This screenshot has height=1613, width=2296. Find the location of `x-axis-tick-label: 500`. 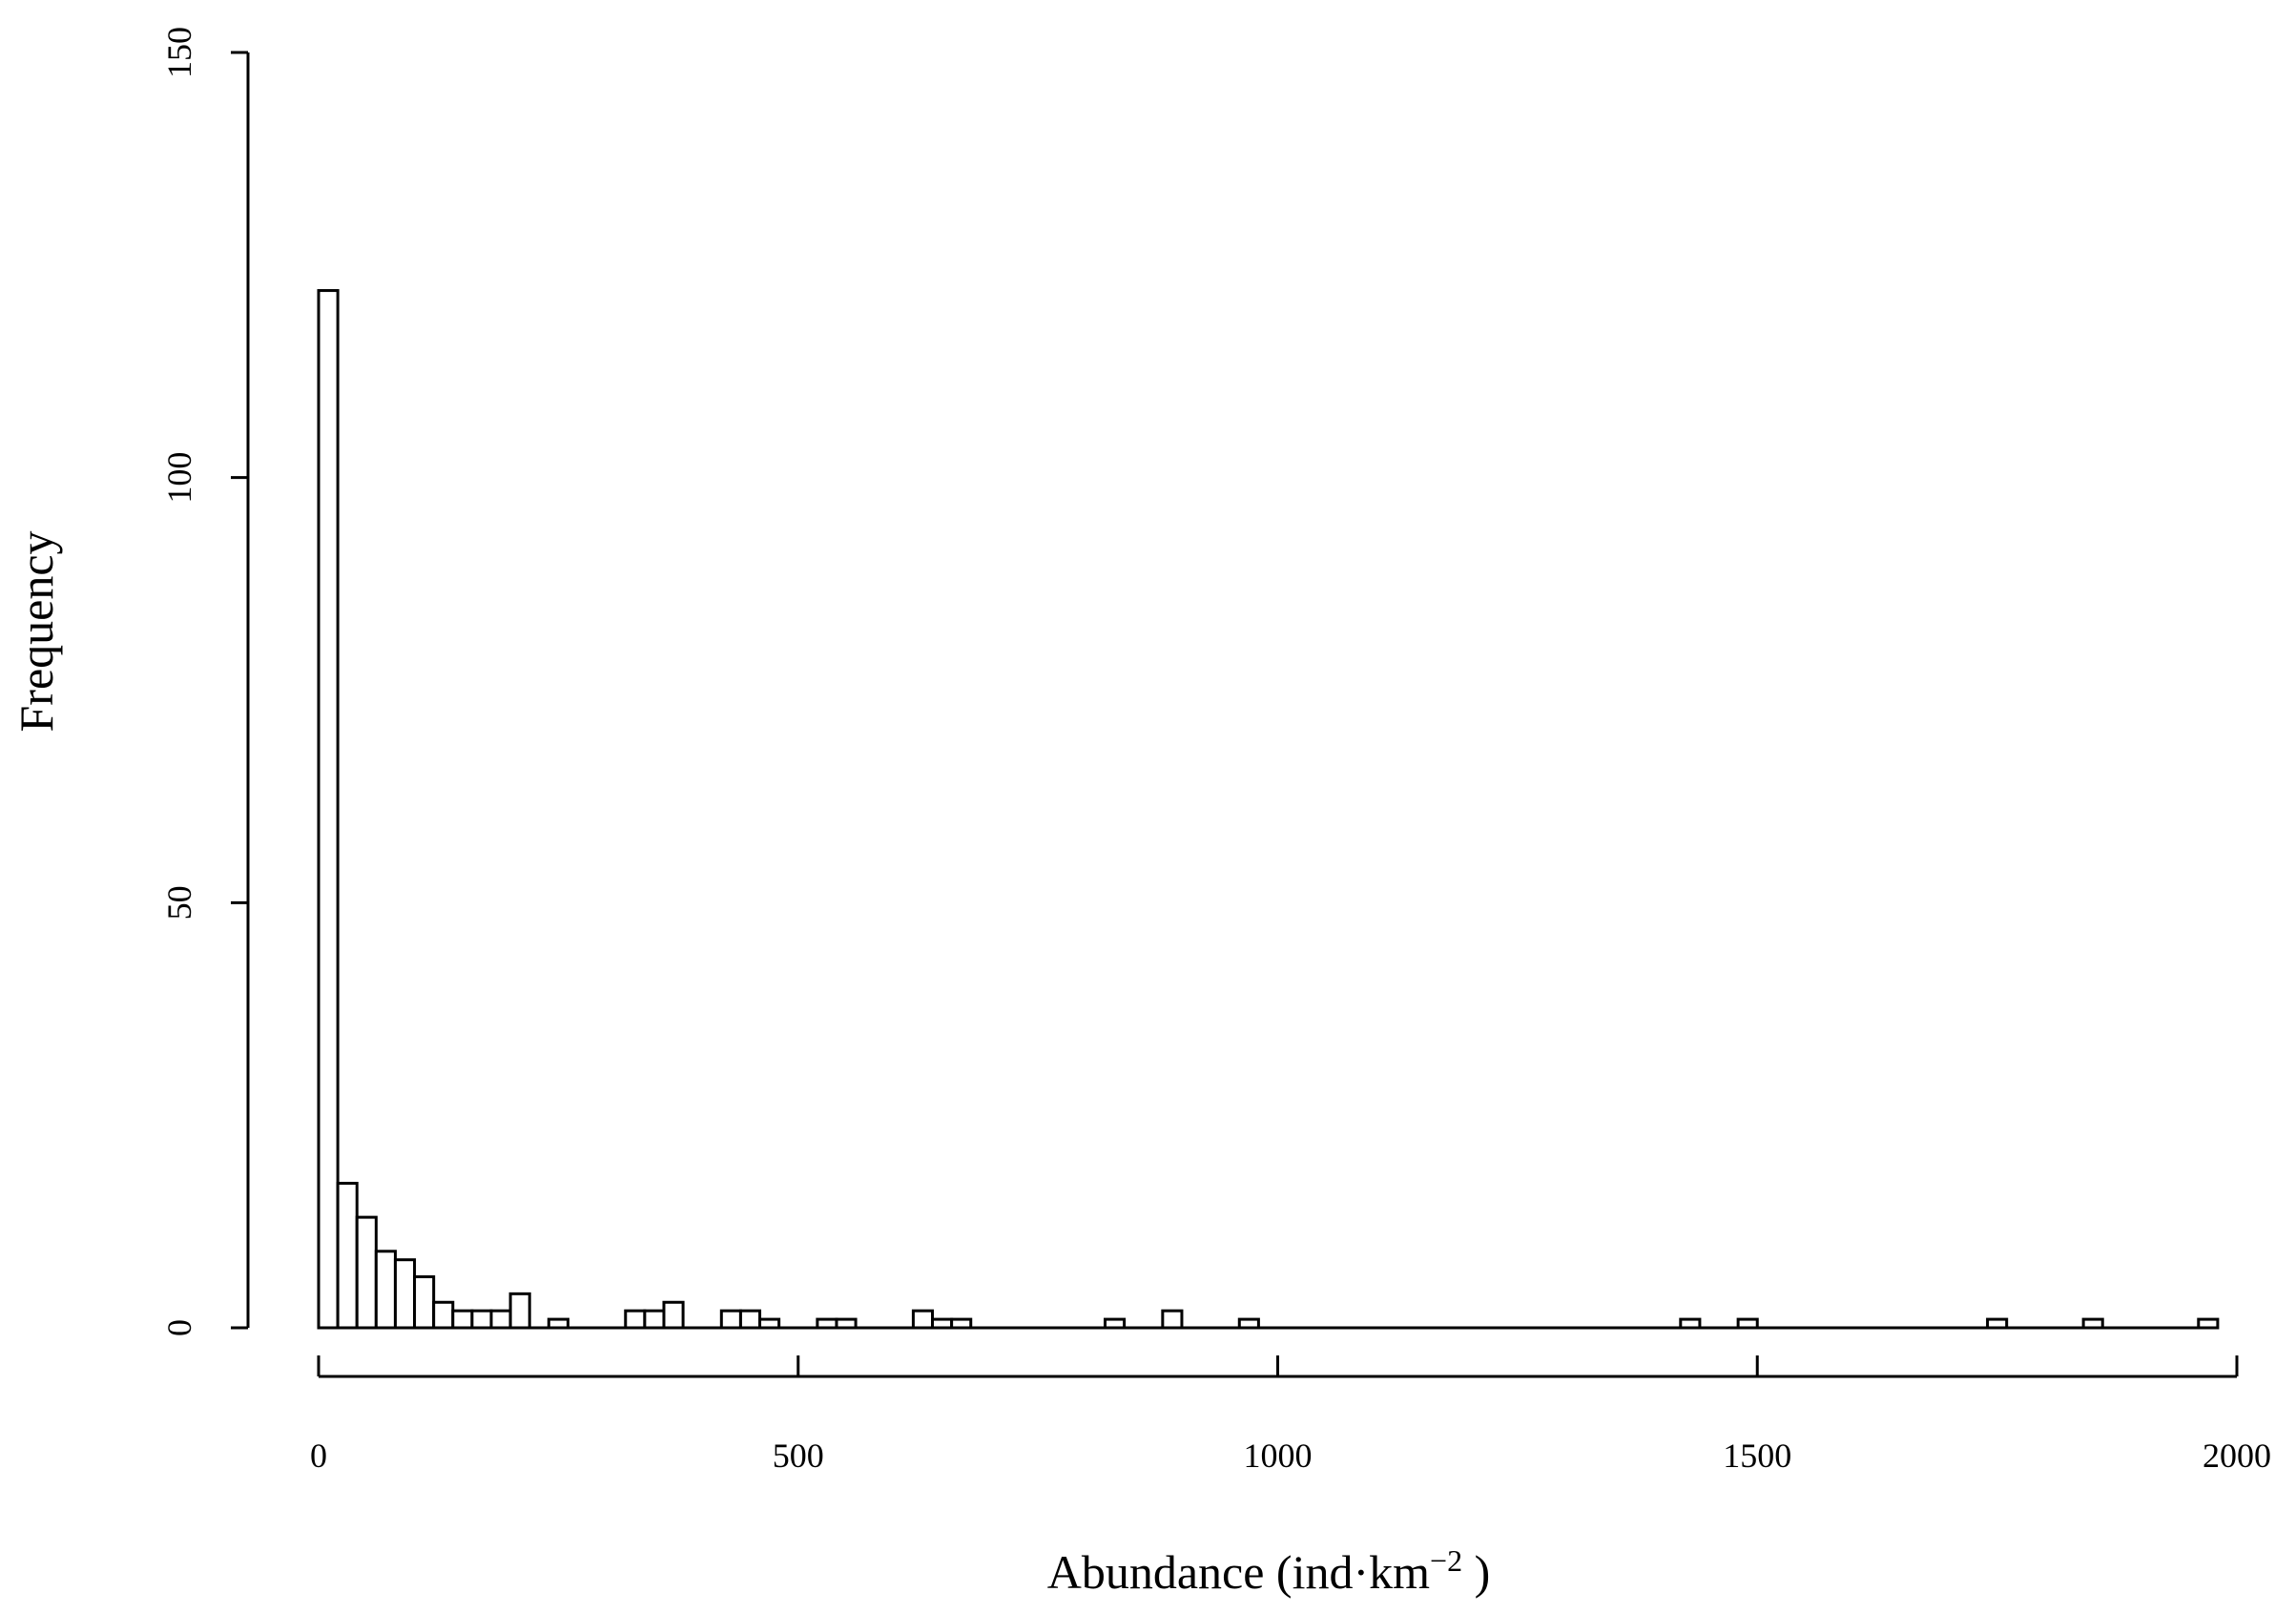

x-axis-tick-label: 500 is located at coordinates (798, 1456).